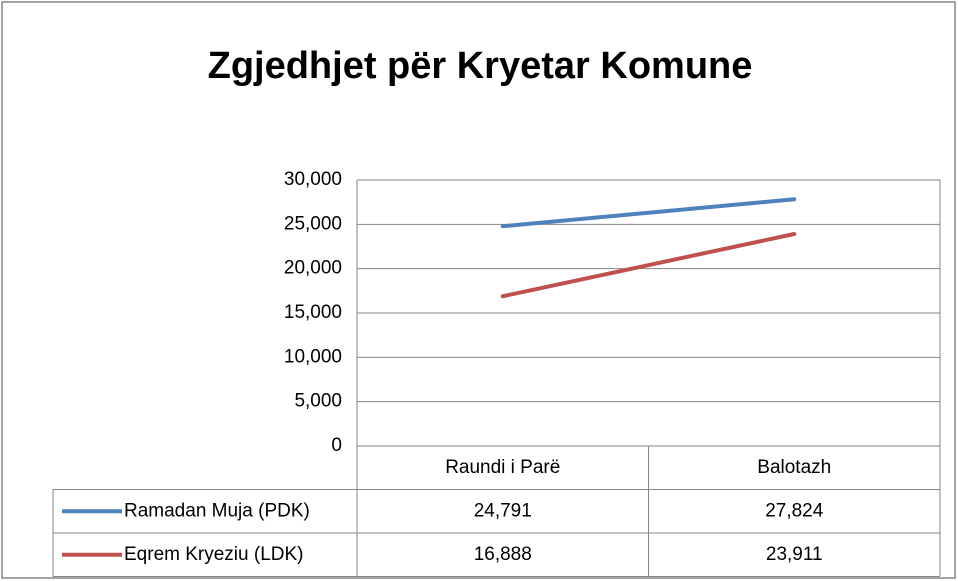  What do you see at coordinates (214, 554) in the screenshot?
I see `legend-label: Eqrem Kryeziu (LDK)` at bounding box center [214, 554].